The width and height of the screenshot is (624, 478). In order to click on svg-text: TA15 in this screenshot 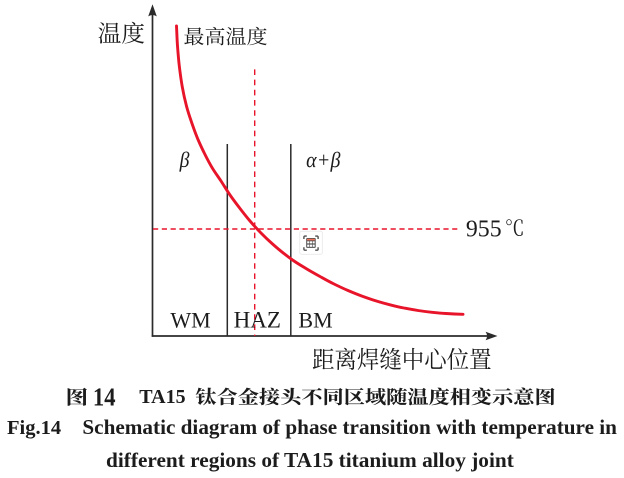, I will do `click(162, 397)`.